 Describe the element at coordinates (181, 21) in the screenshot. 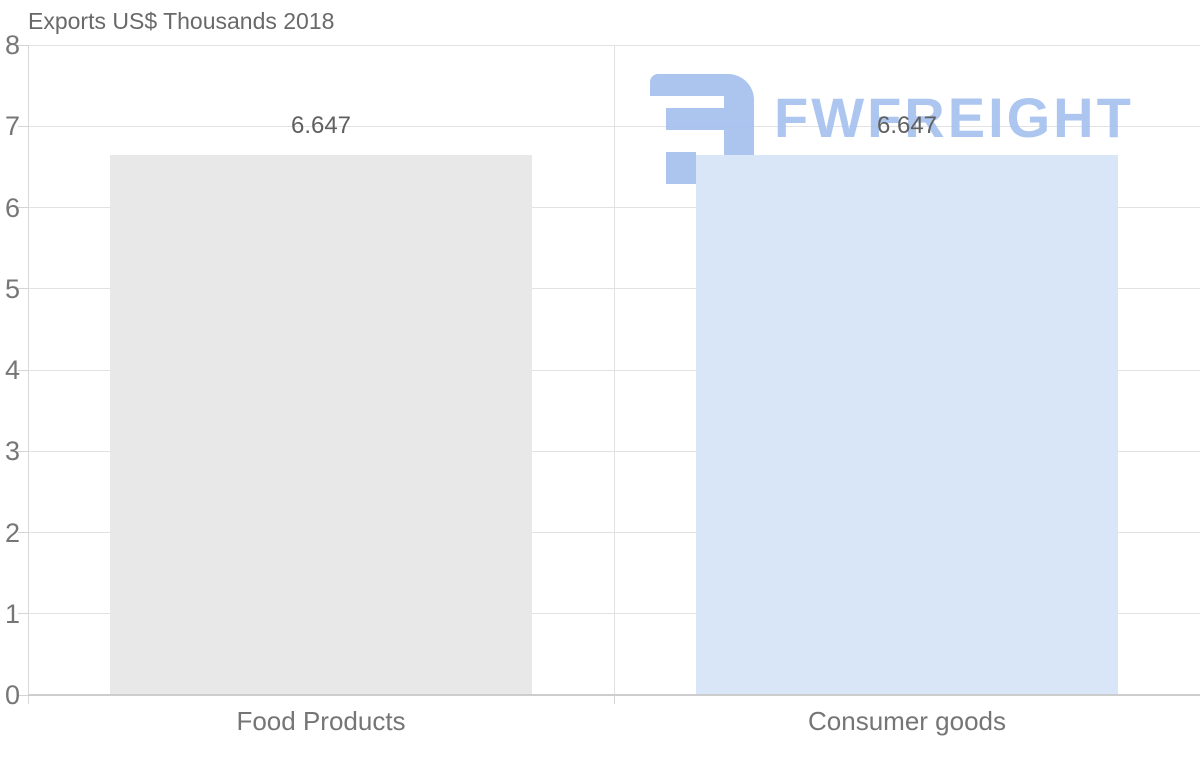

I see `chart-title: Exports US$ Thousands 2018` at that location.